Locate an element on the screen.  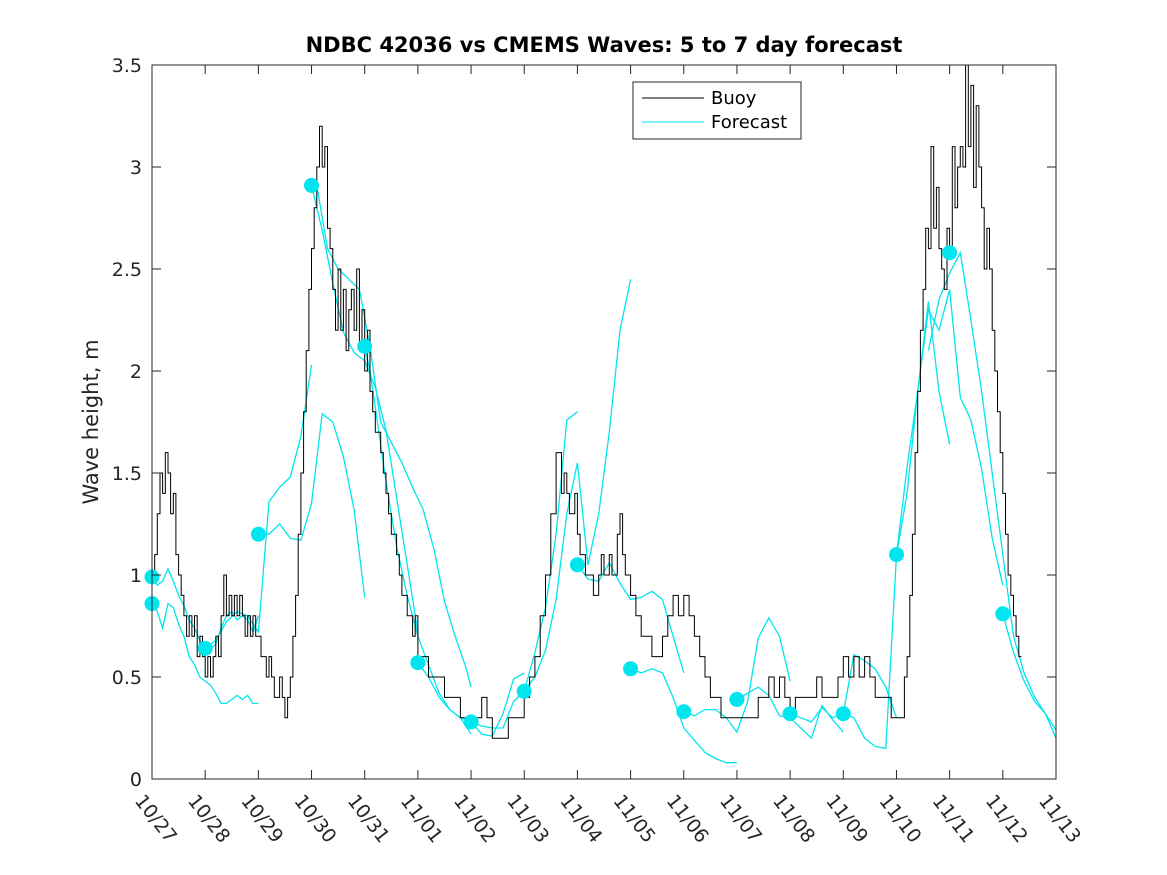
y-tick-label-4: 2 is located at coordinates (136, 372).